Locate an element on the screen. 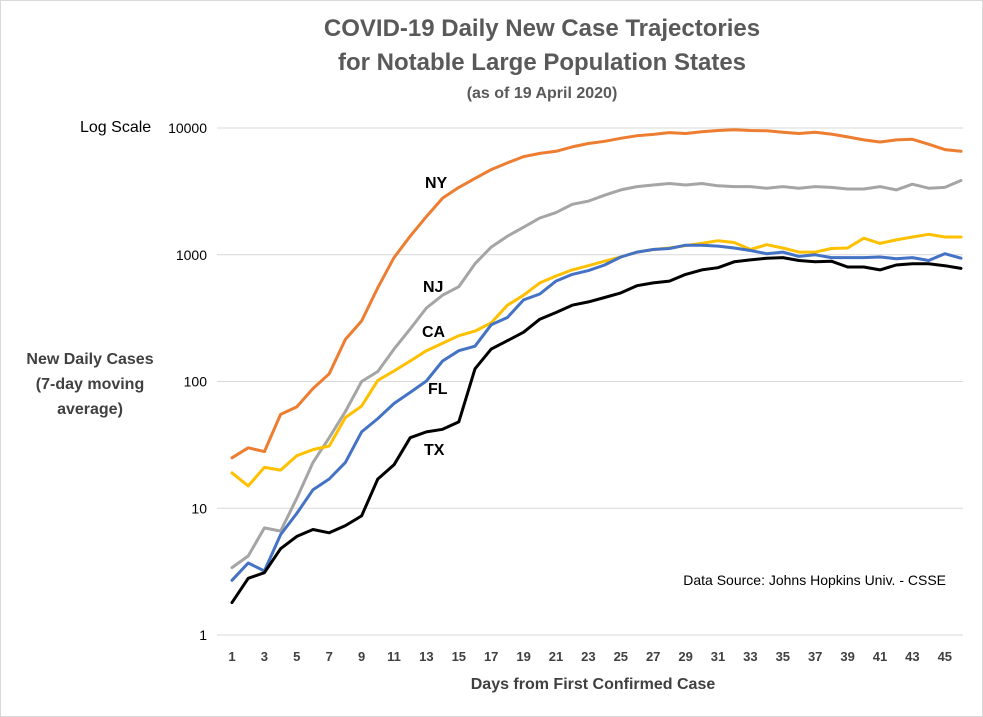 This screenshot has height=717, width=983. y-axis-label-line-1: New Daily Cases is located at coordinates (89, 359).